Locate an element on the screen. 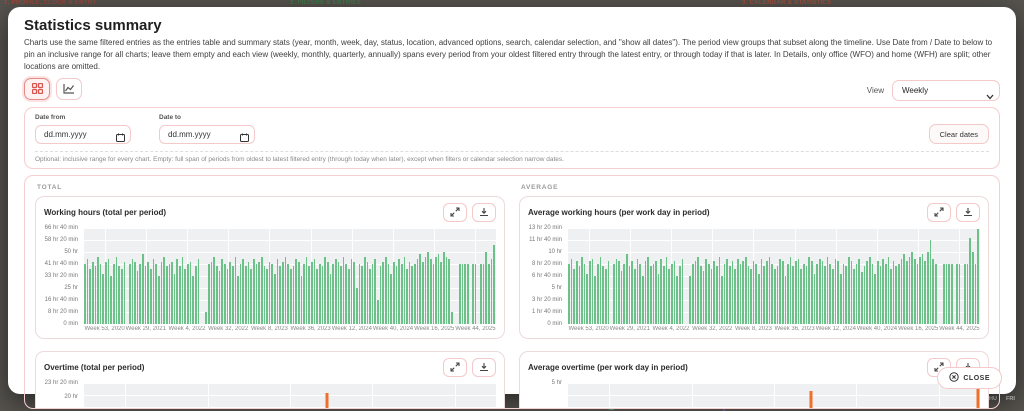  chart-title: Working hours (total per period) is located at coordinates (105, 212).